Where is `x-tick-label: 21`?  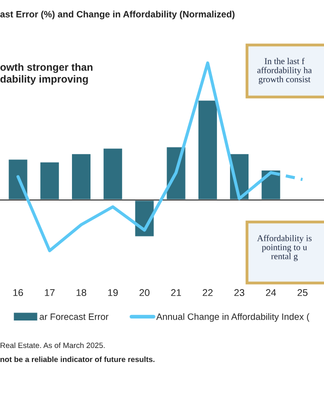
x-tick-label: 21 is located at coordinates (176, 292).